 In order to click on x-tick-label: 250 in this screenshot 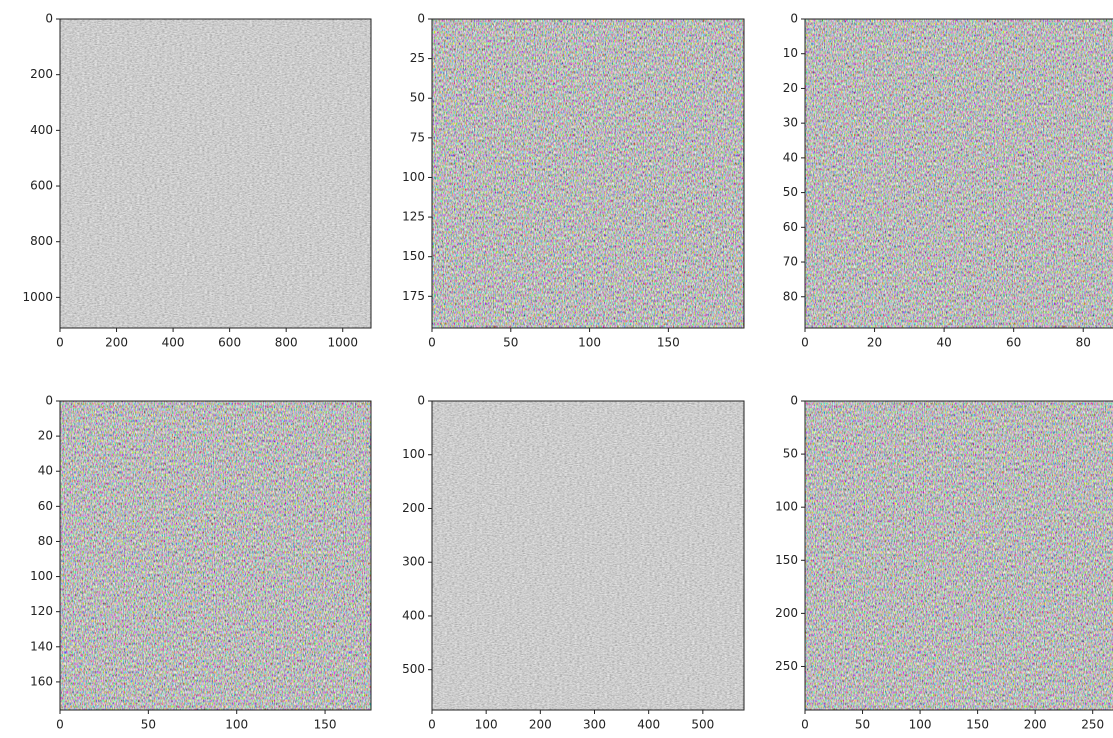, I will do `click(1092, 725)`.